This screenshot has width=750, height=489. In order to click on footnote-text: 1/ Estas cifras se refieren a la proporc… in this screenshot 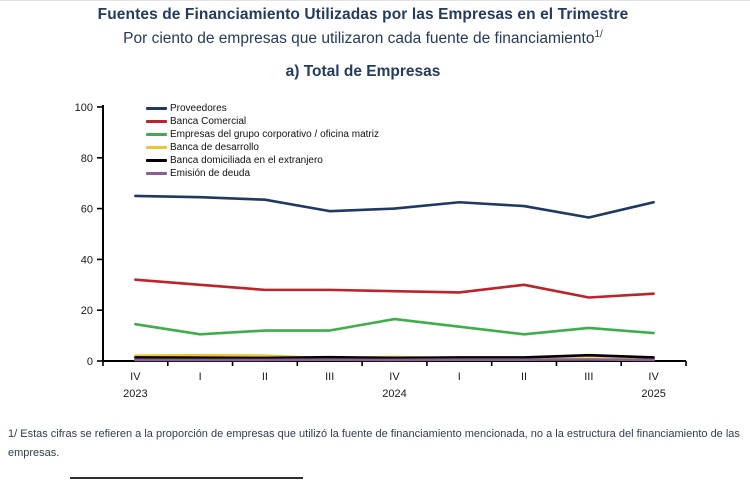, I will do `click(374, 443)`.